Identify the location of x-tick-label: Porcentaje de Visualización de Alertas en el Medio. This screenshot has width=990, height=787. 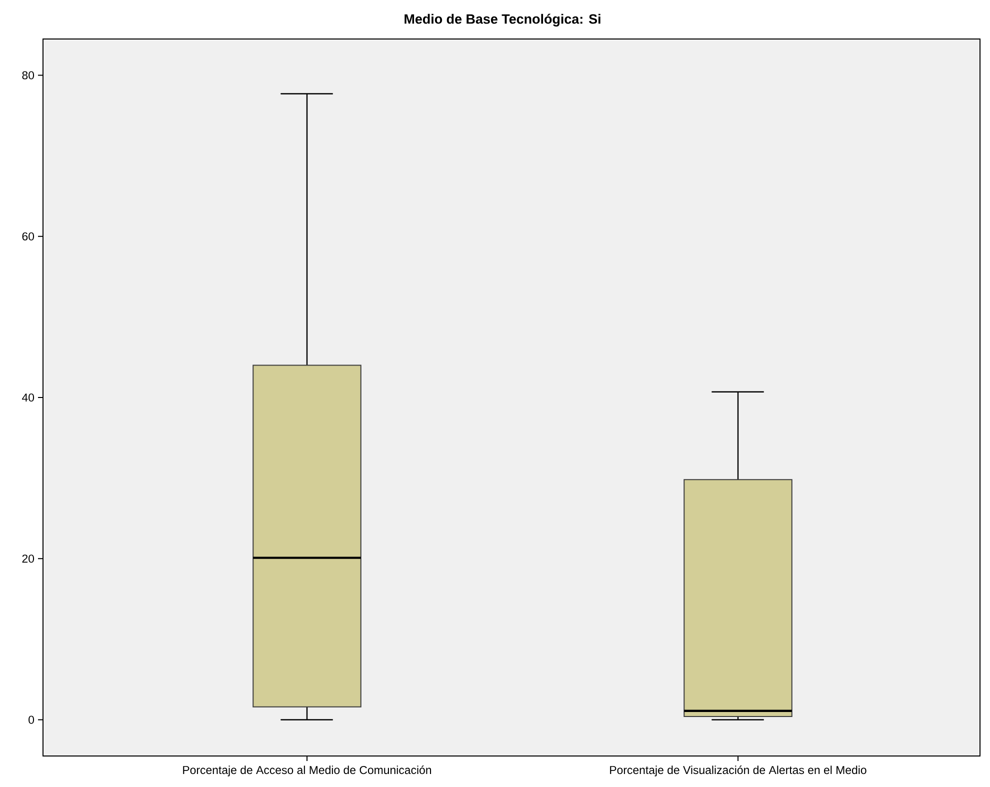
(738, 771).